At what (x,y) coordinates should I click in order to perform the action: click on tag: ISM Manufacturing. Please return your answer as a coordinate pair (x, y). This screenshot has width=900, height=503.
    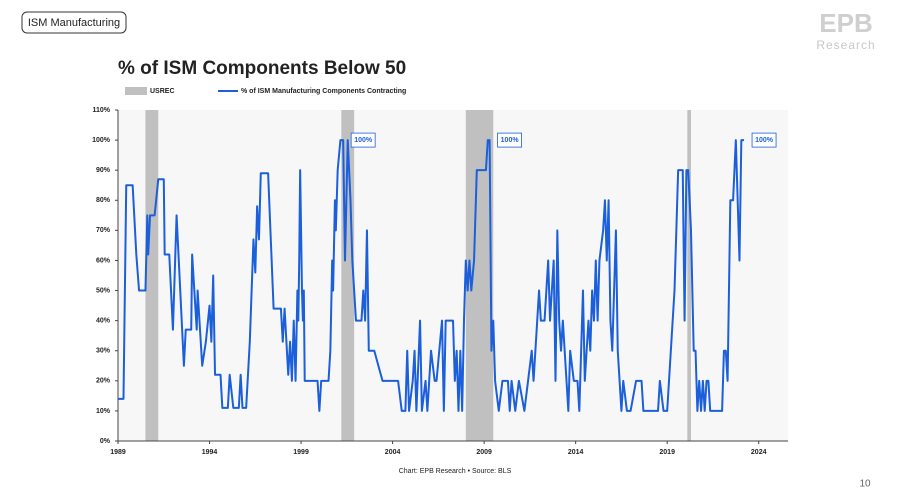
    Looking at the image, I should click on (74, 23).